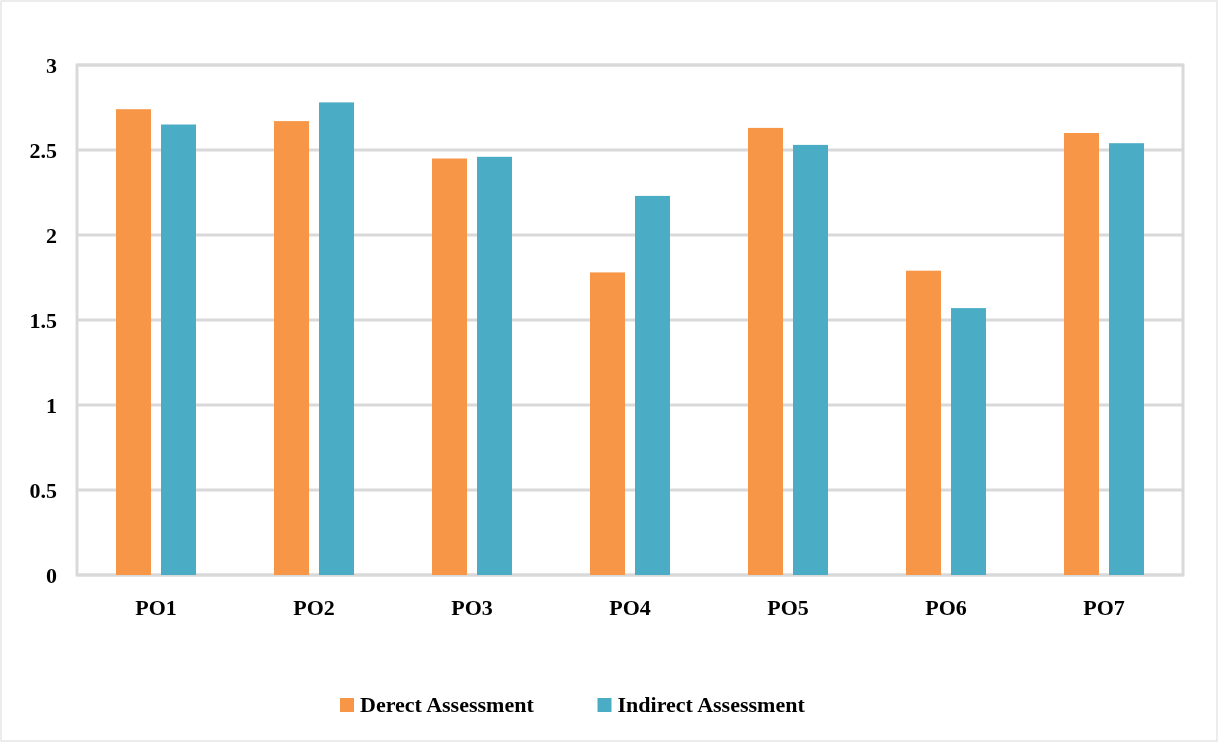 The height and width of the screenshot is (742, 1218). What do you see at coordinates (43, 150) in the screenshot?
I see `y-tick-label: 2.5` at bounding box center [43, 150].